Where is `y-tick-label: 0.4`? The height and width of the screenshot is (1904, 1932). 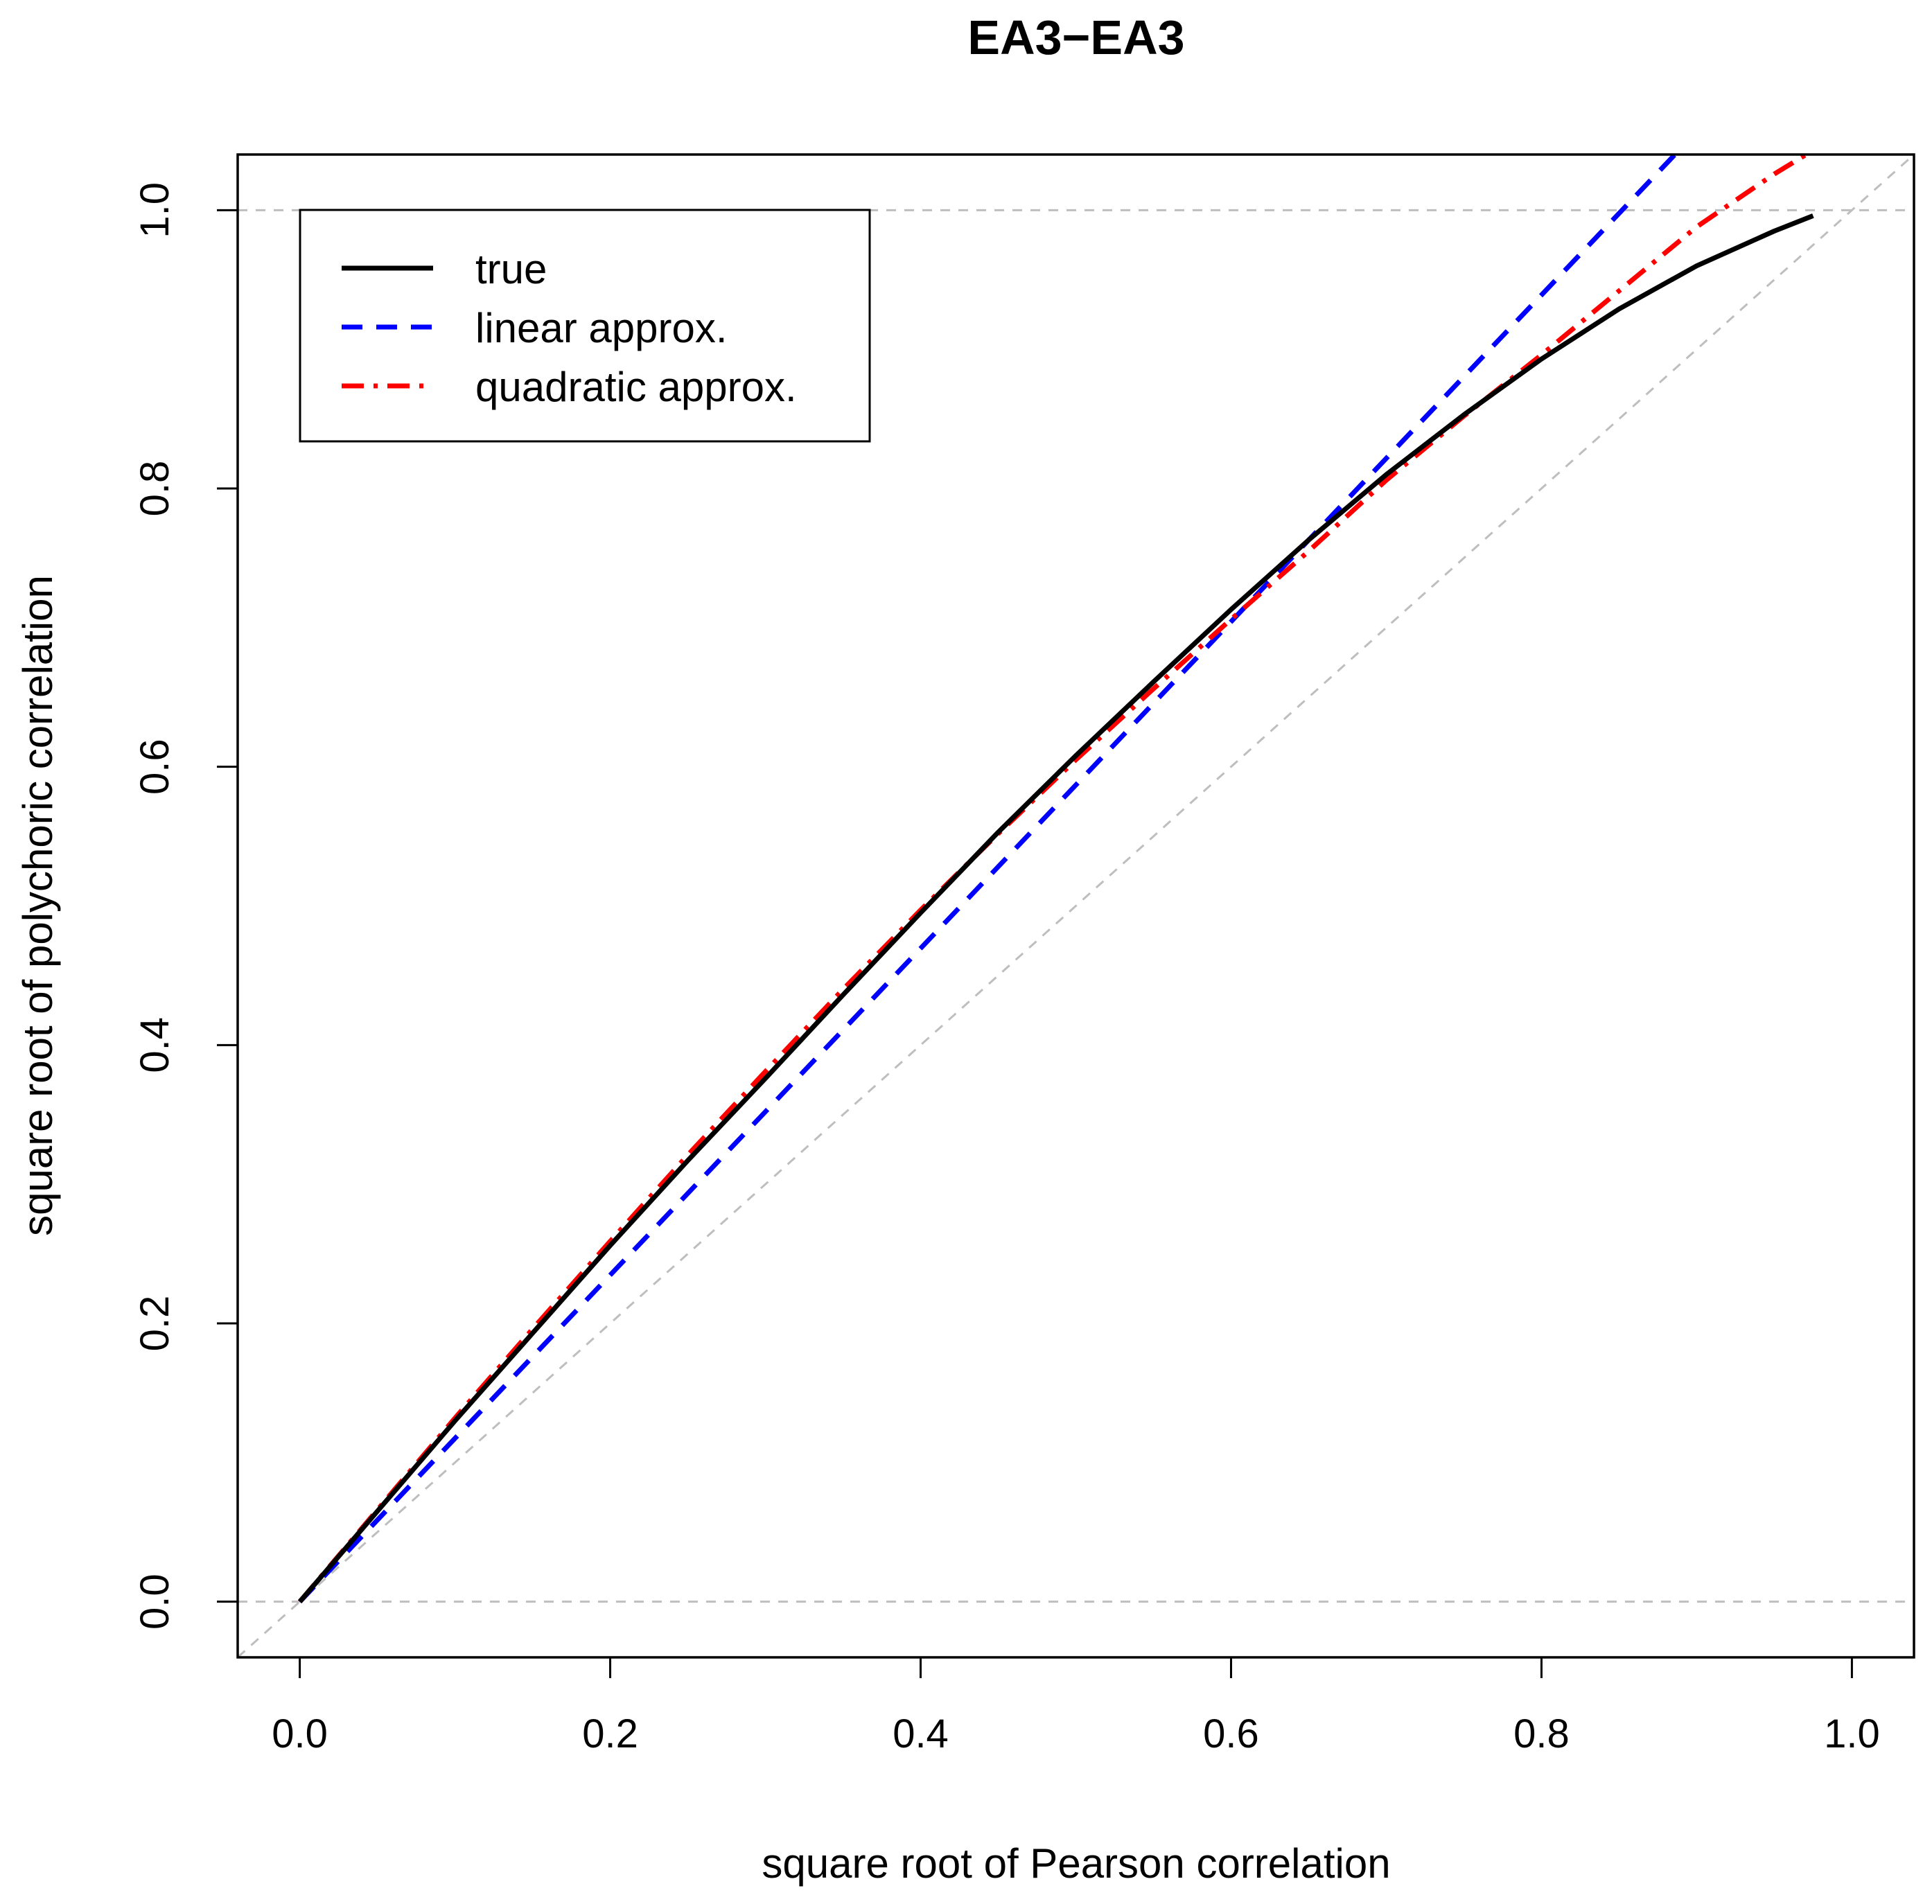
y-tick-label: 0.4 is located at coordinates (155, 1045).